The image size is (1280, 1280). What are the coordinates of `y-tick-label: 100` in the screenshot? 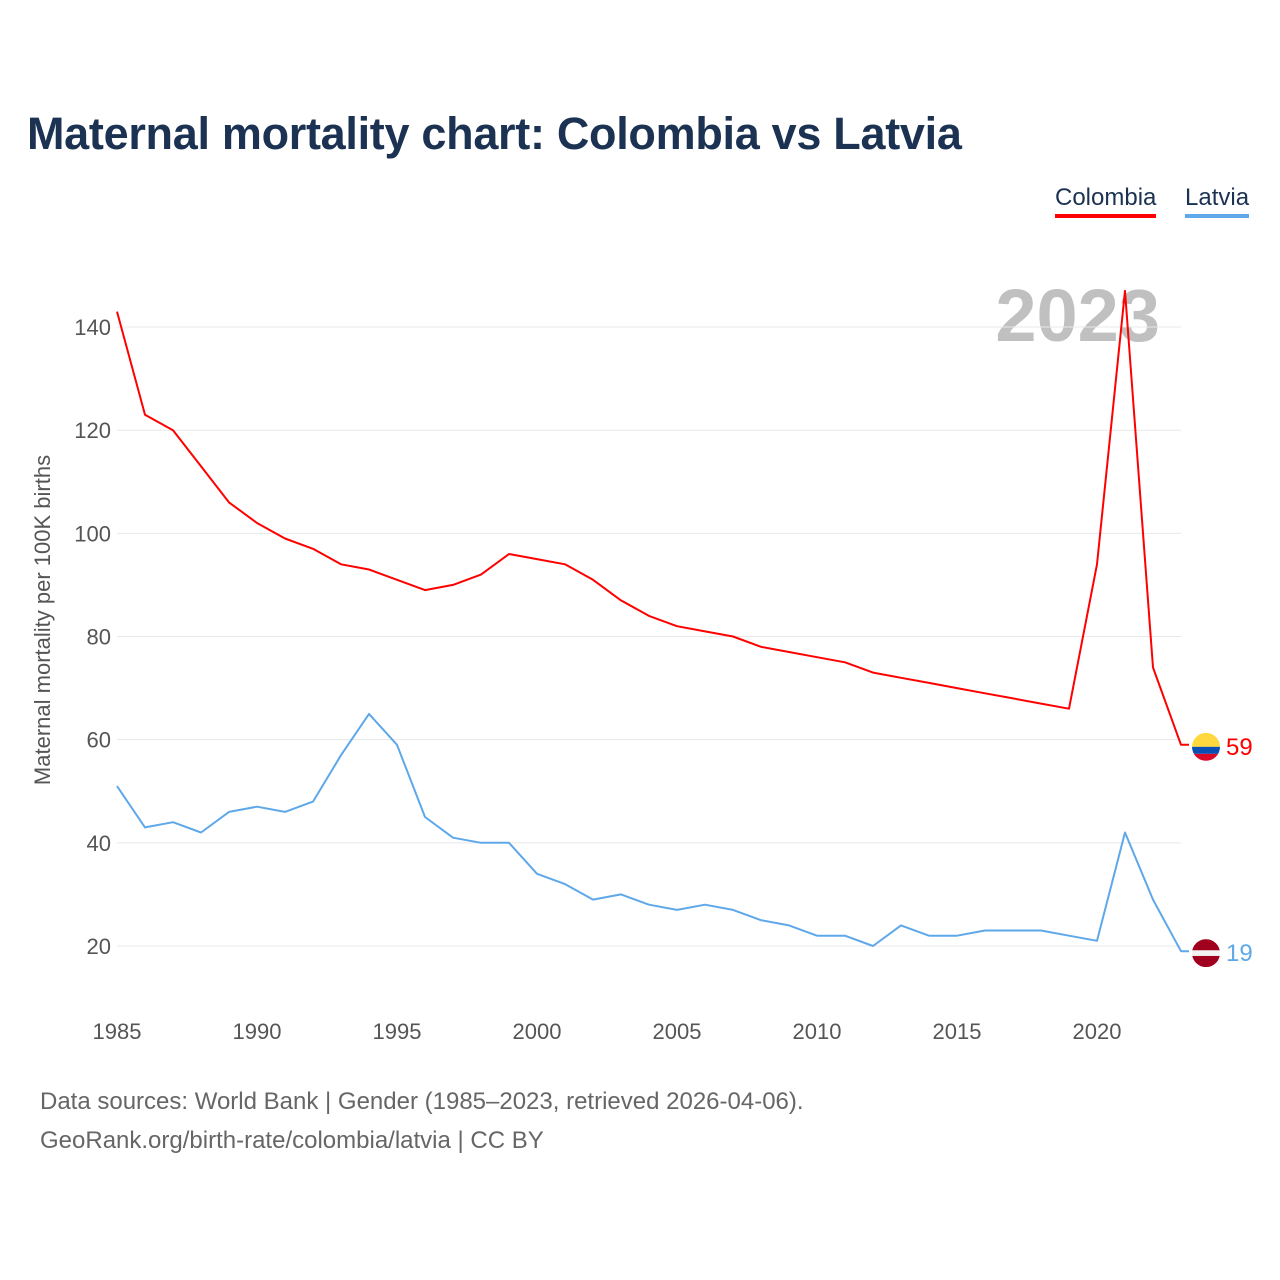 It's located at (92, 533).